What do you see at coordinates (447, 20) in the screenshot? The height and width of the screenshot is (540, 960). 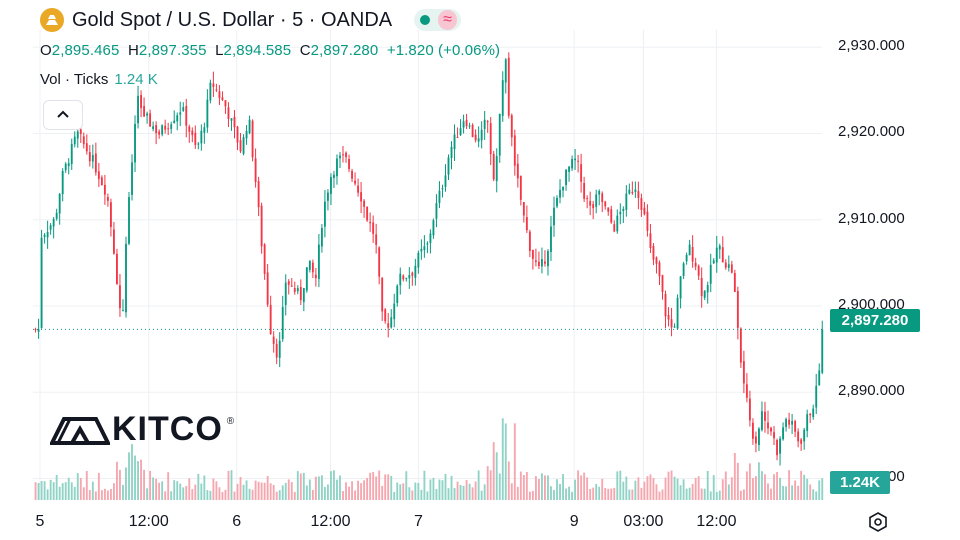 I see `data-delay-icon: ≈` at bounding box center [447, 20].